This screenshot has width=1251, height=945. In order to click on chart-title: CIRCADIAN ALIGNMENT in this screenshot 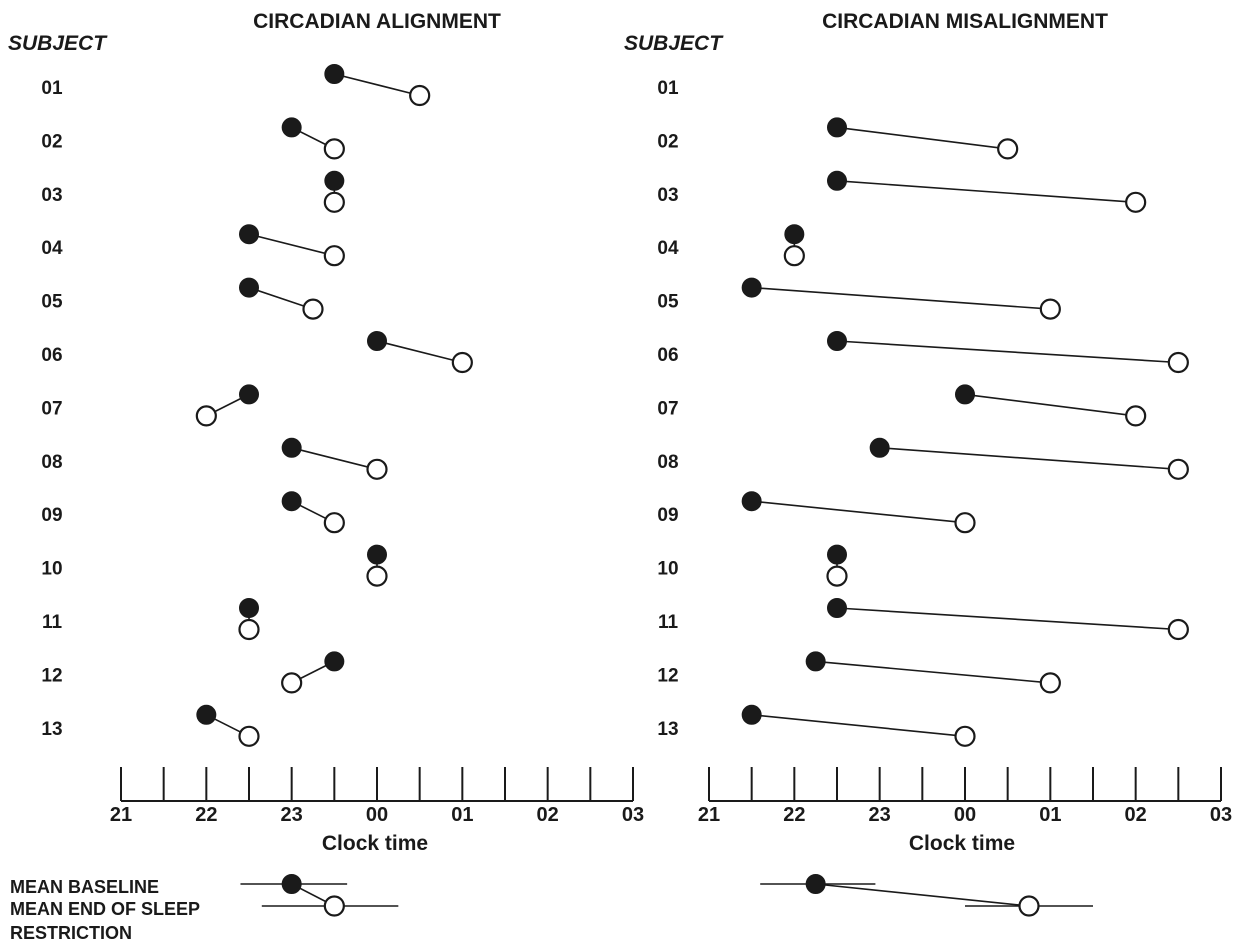, I will do `click(377, 21)`.